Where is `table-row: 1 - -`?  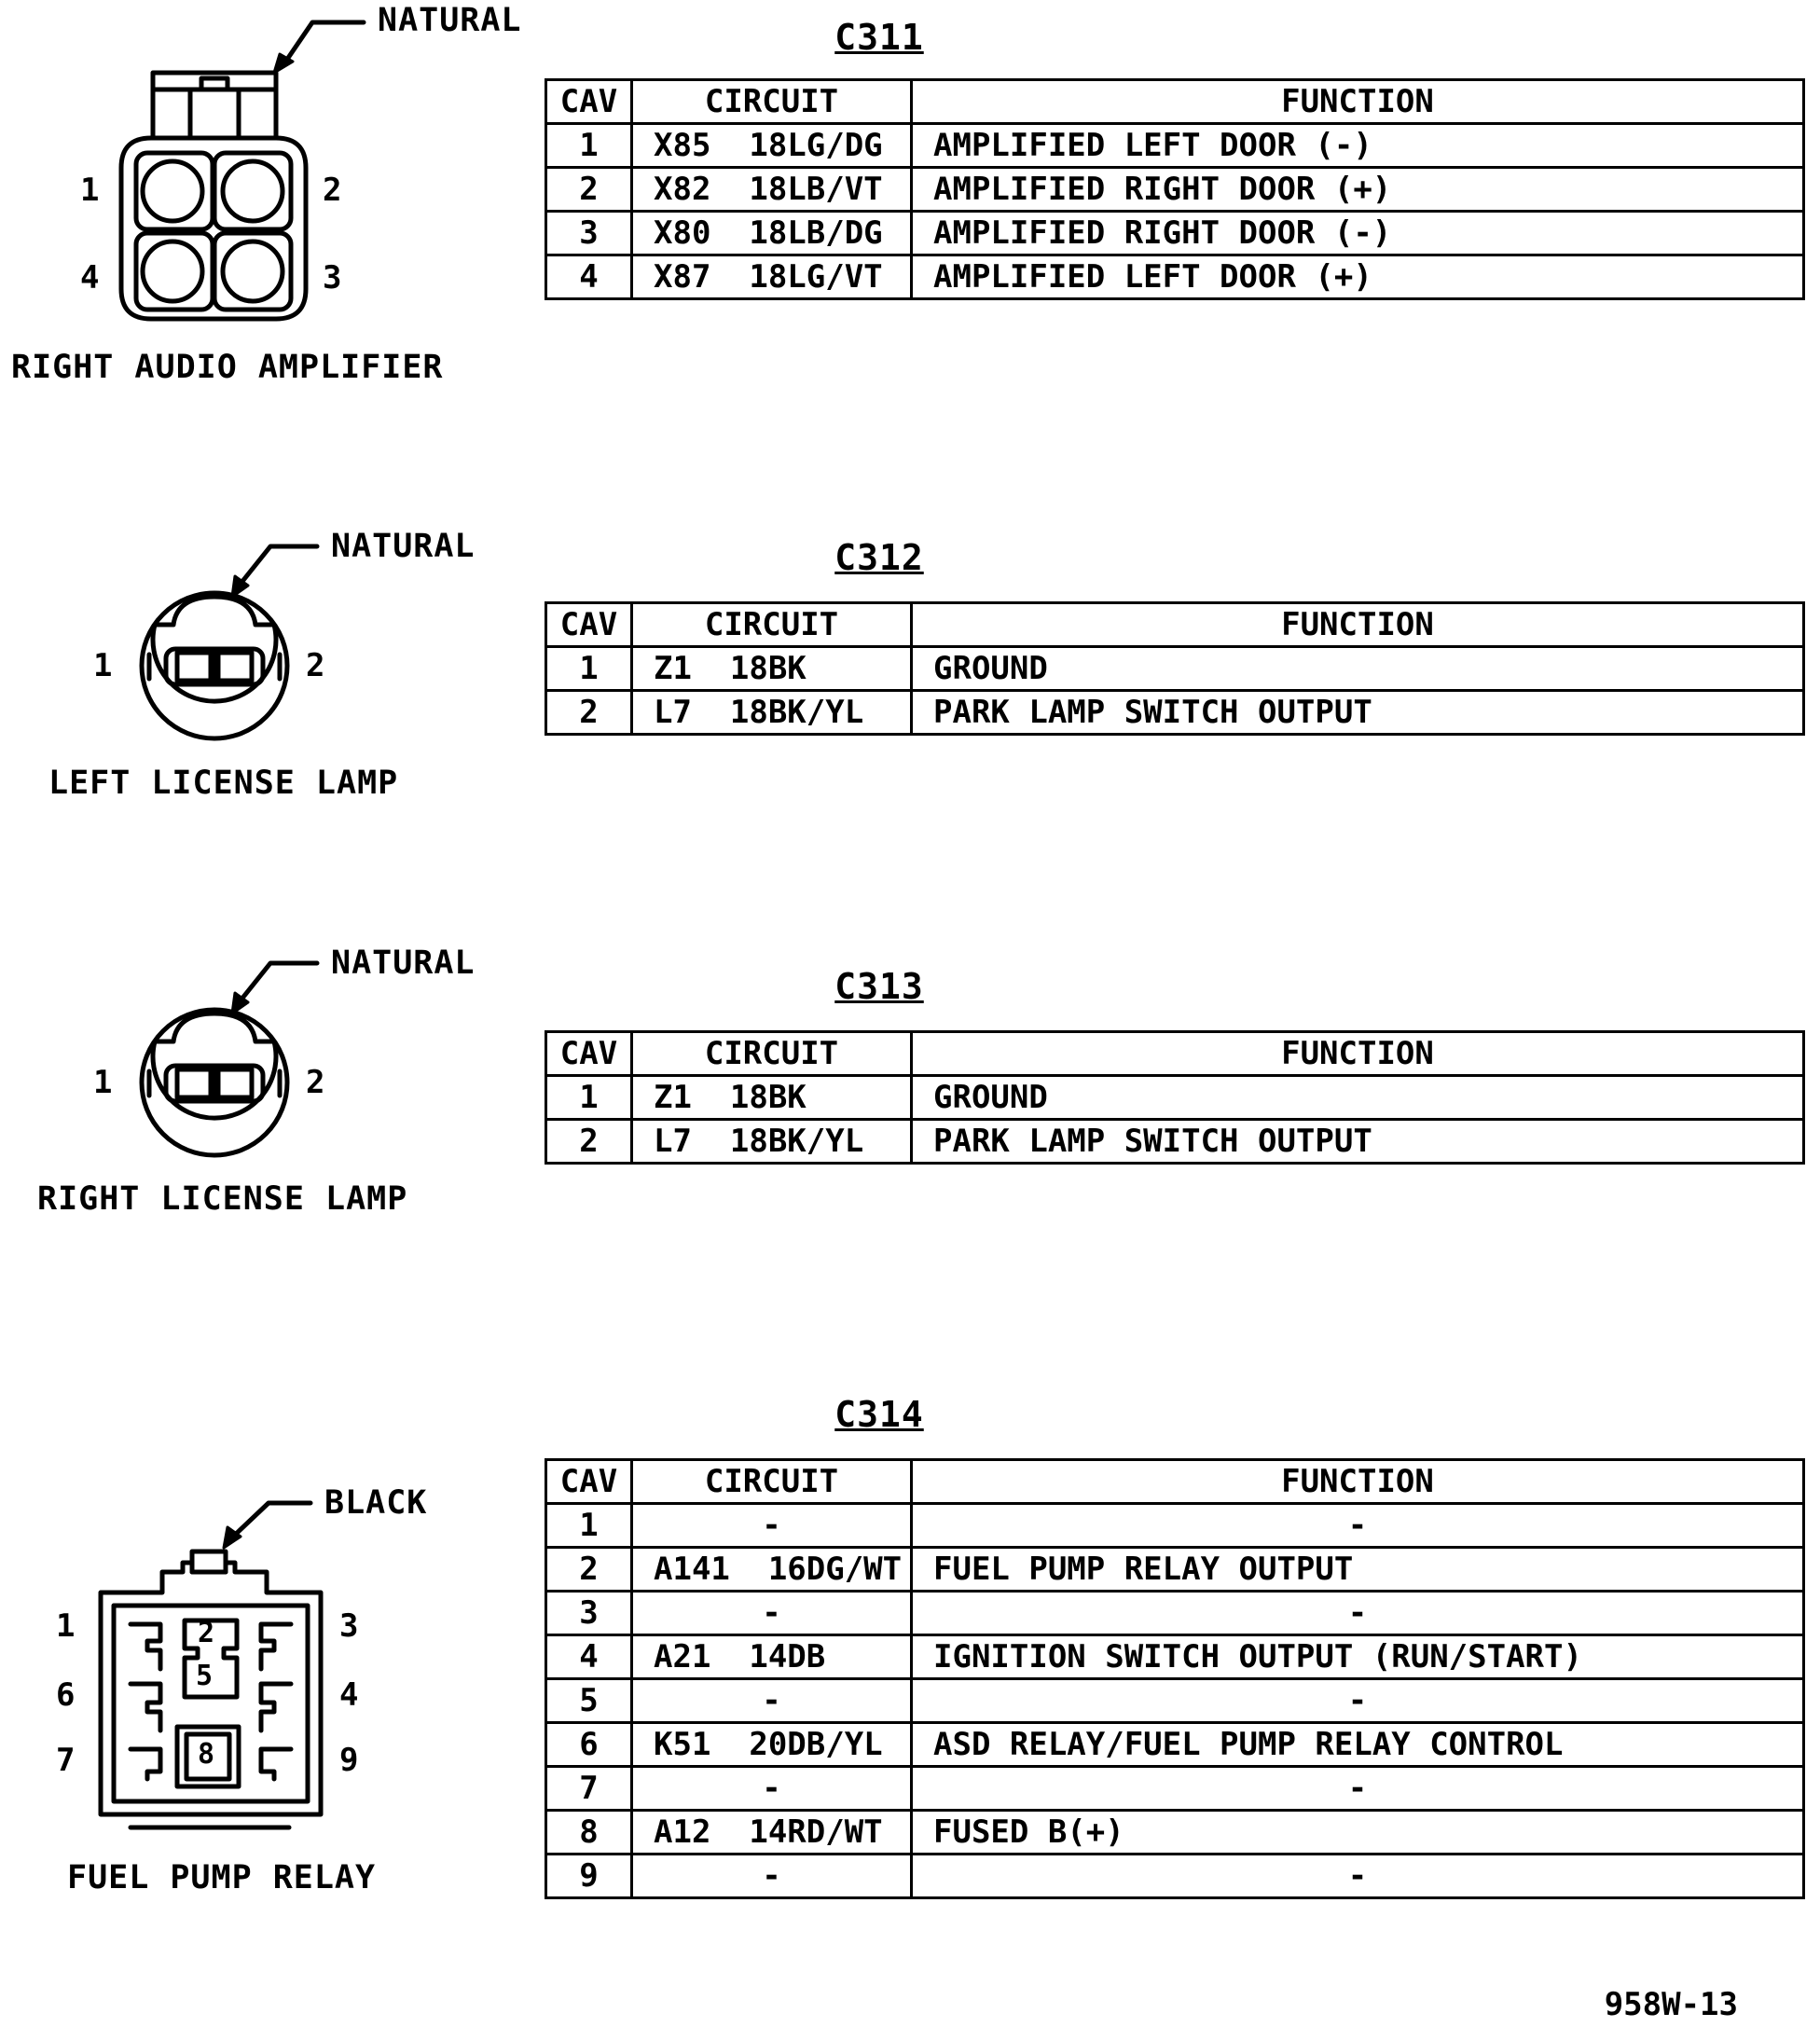 table-row: 1 - - is located at coordinates (1175, 1525).